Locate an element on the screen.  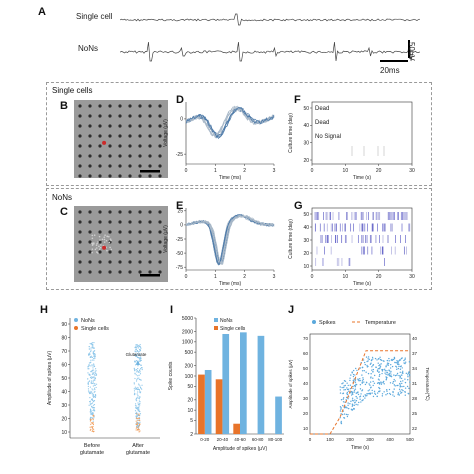
y-tick-label: 0 is located at coordinates (181, 120).